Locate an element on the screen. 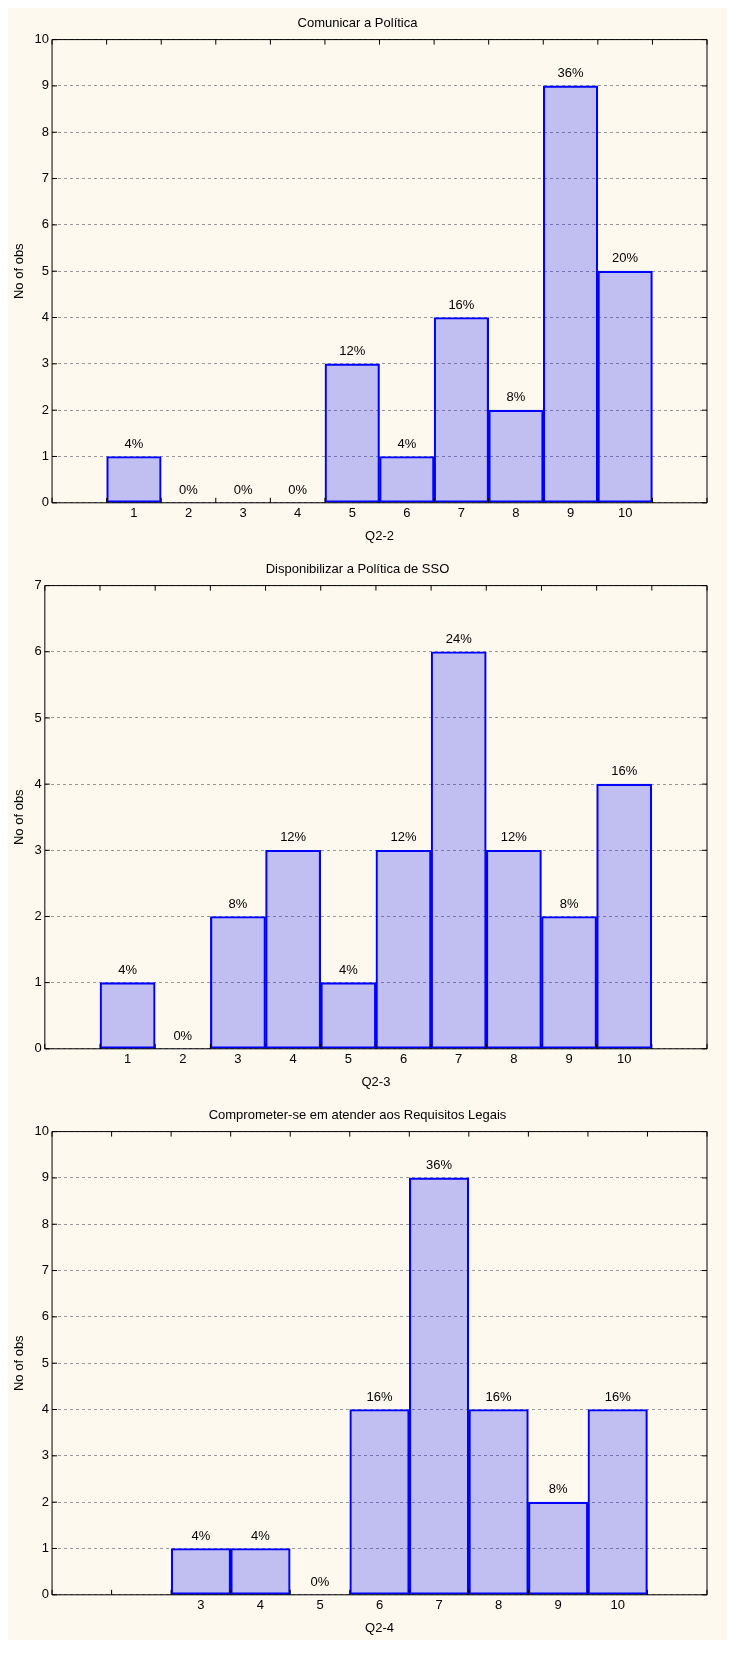  chart-title: Comprometer-se em atender aos Requisitos Legais is located at coordinates (357, 1115).